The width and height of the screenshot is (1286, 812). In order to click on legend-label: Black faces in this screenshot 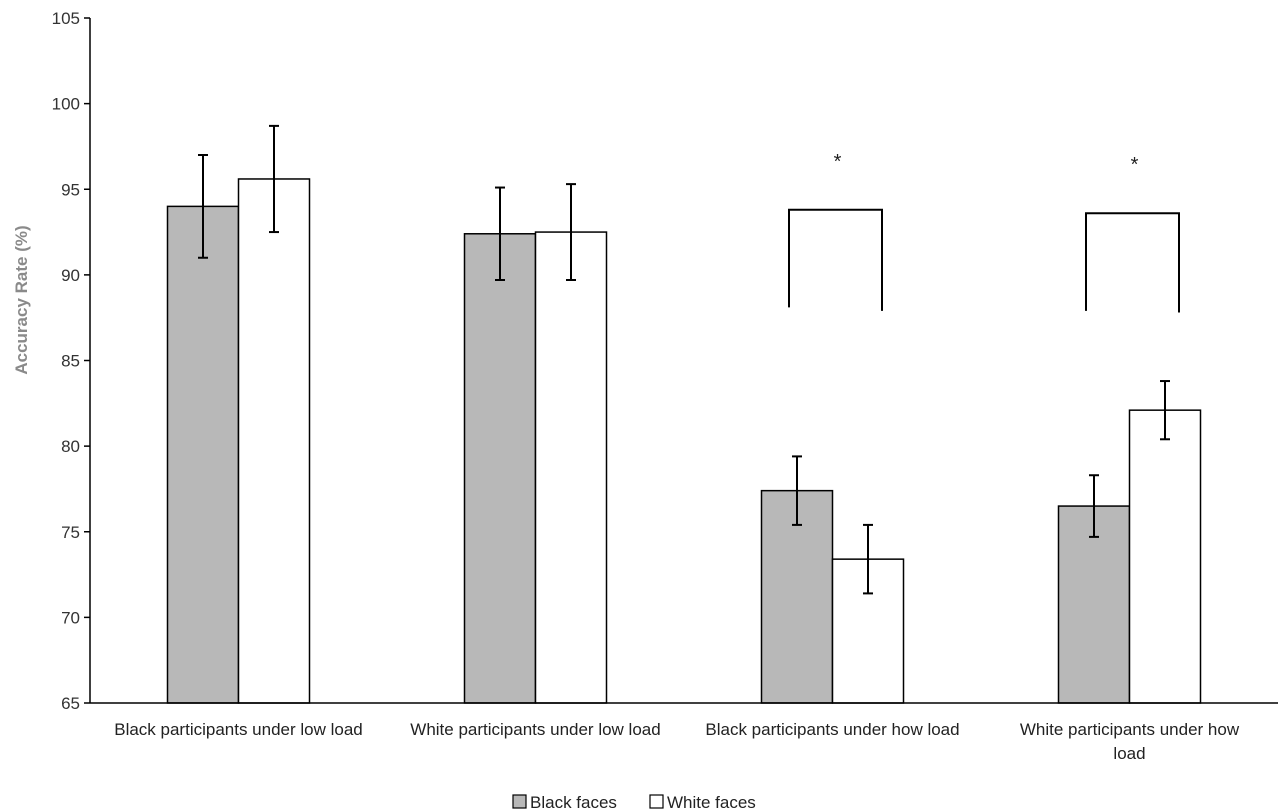, I will do `click(573, 802)`.